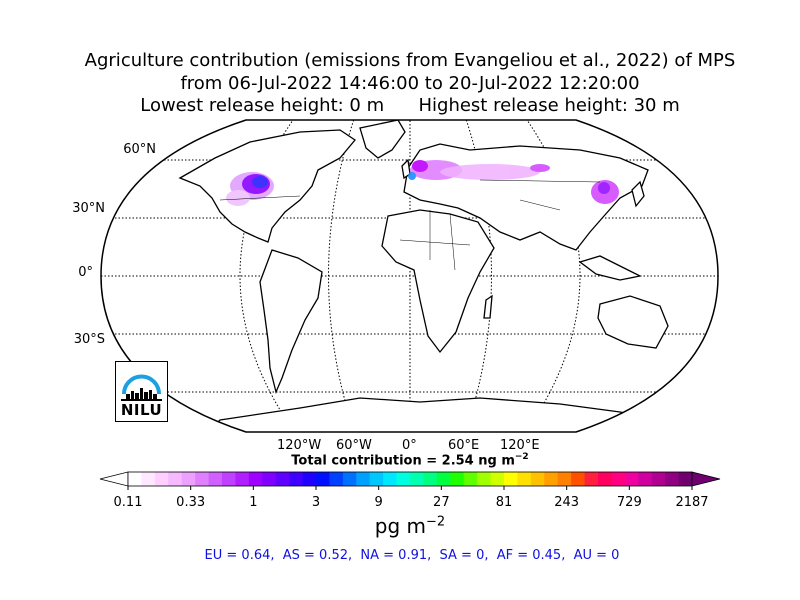 The height and width of the screenshot is (600, 800). Describe the element at coordinates (488, 306) in the screenshot. I see `madagascar` at that location.